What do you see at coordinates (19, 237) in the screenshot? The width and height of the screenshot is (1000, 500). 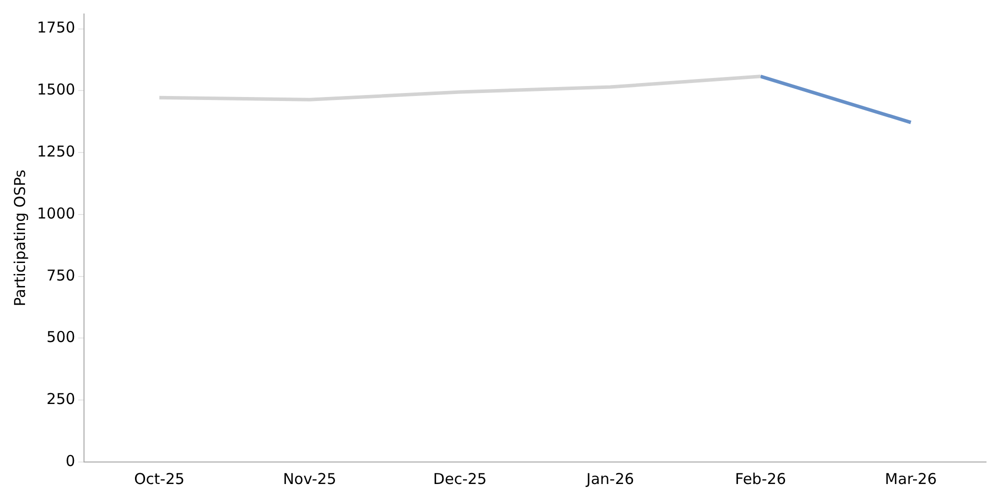 I see `y-axis-title: Participating OSPs` at bounding box center [19, 237].